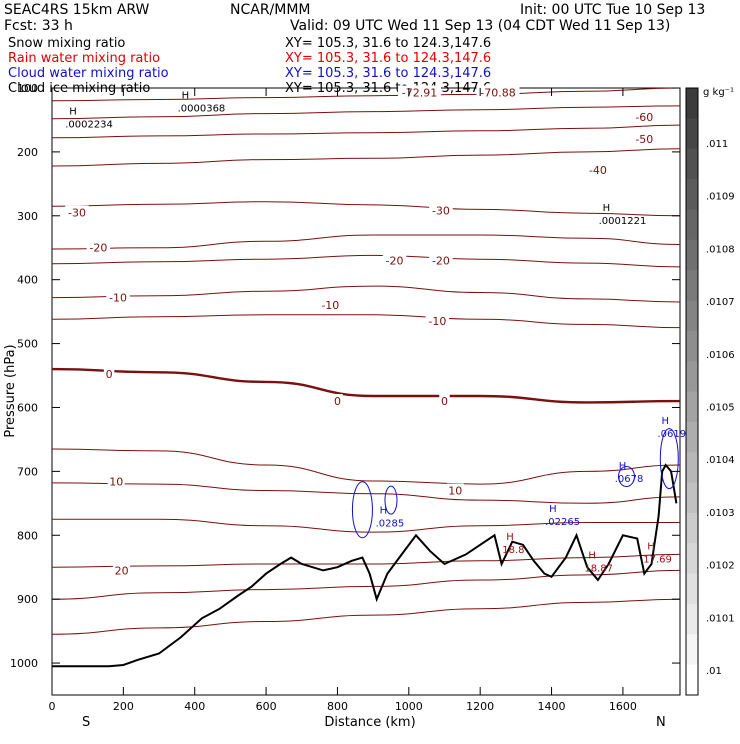 Image resolution: width=740 pixels, height=744 pixels. Describe the element at coordinates (73, 112) in the screenshot. I see `max-marker-0: H` at that location.